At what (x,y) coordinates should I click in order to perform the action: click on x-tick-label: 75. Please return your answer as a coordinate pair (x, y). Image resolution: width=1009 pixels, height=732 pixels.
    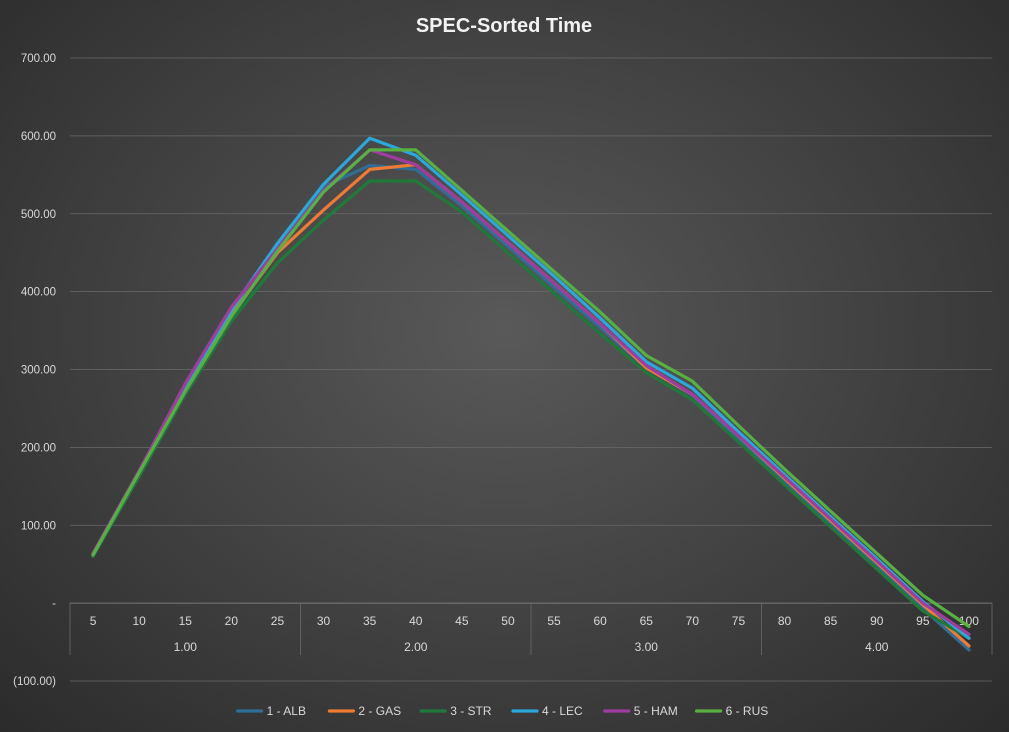
    Looking at the image, I should click on (739, 621).